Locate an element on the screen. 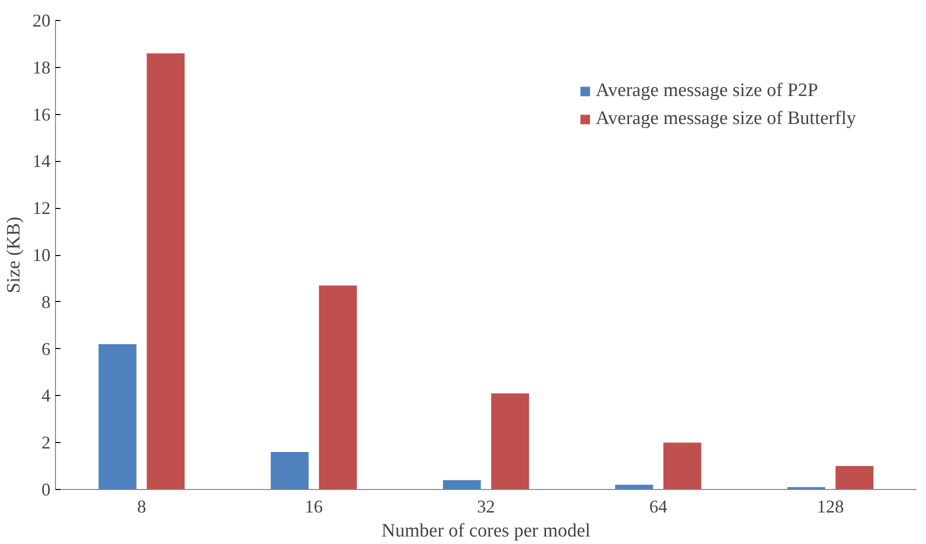 The image size is (926, 544). y-tick-label: 8 is located at coordinates (46, 302).